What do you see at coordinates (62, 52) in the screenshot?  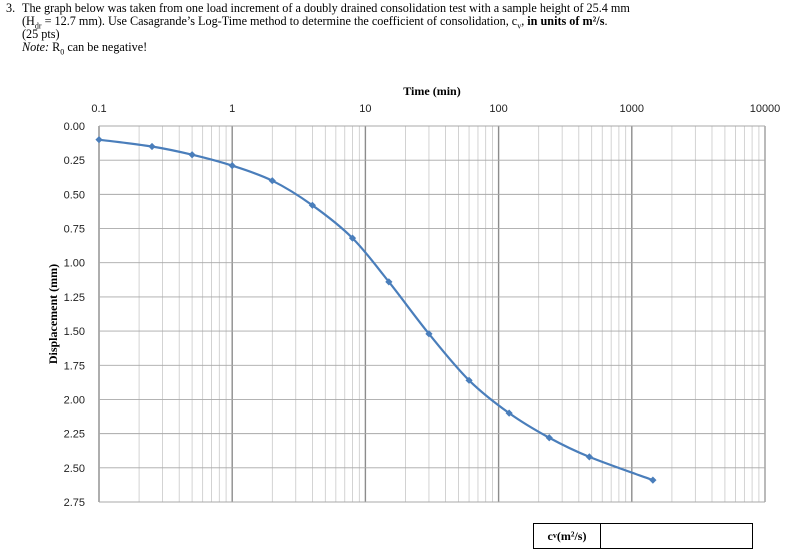 I see `note-sub: 0` at bounding box center [62, 52].